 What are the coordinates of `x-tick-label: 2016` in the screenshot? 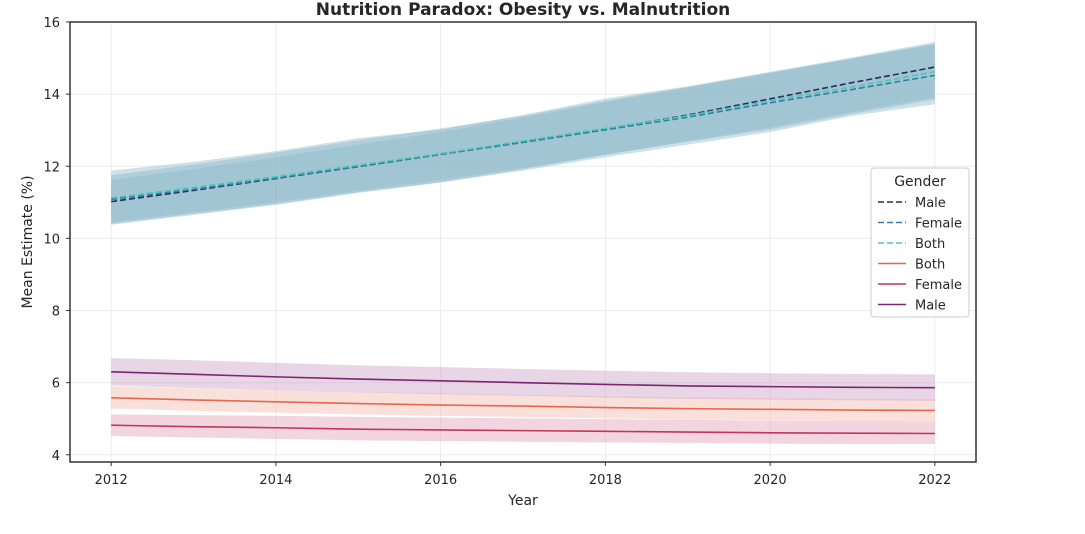 It's located at (440, 480).